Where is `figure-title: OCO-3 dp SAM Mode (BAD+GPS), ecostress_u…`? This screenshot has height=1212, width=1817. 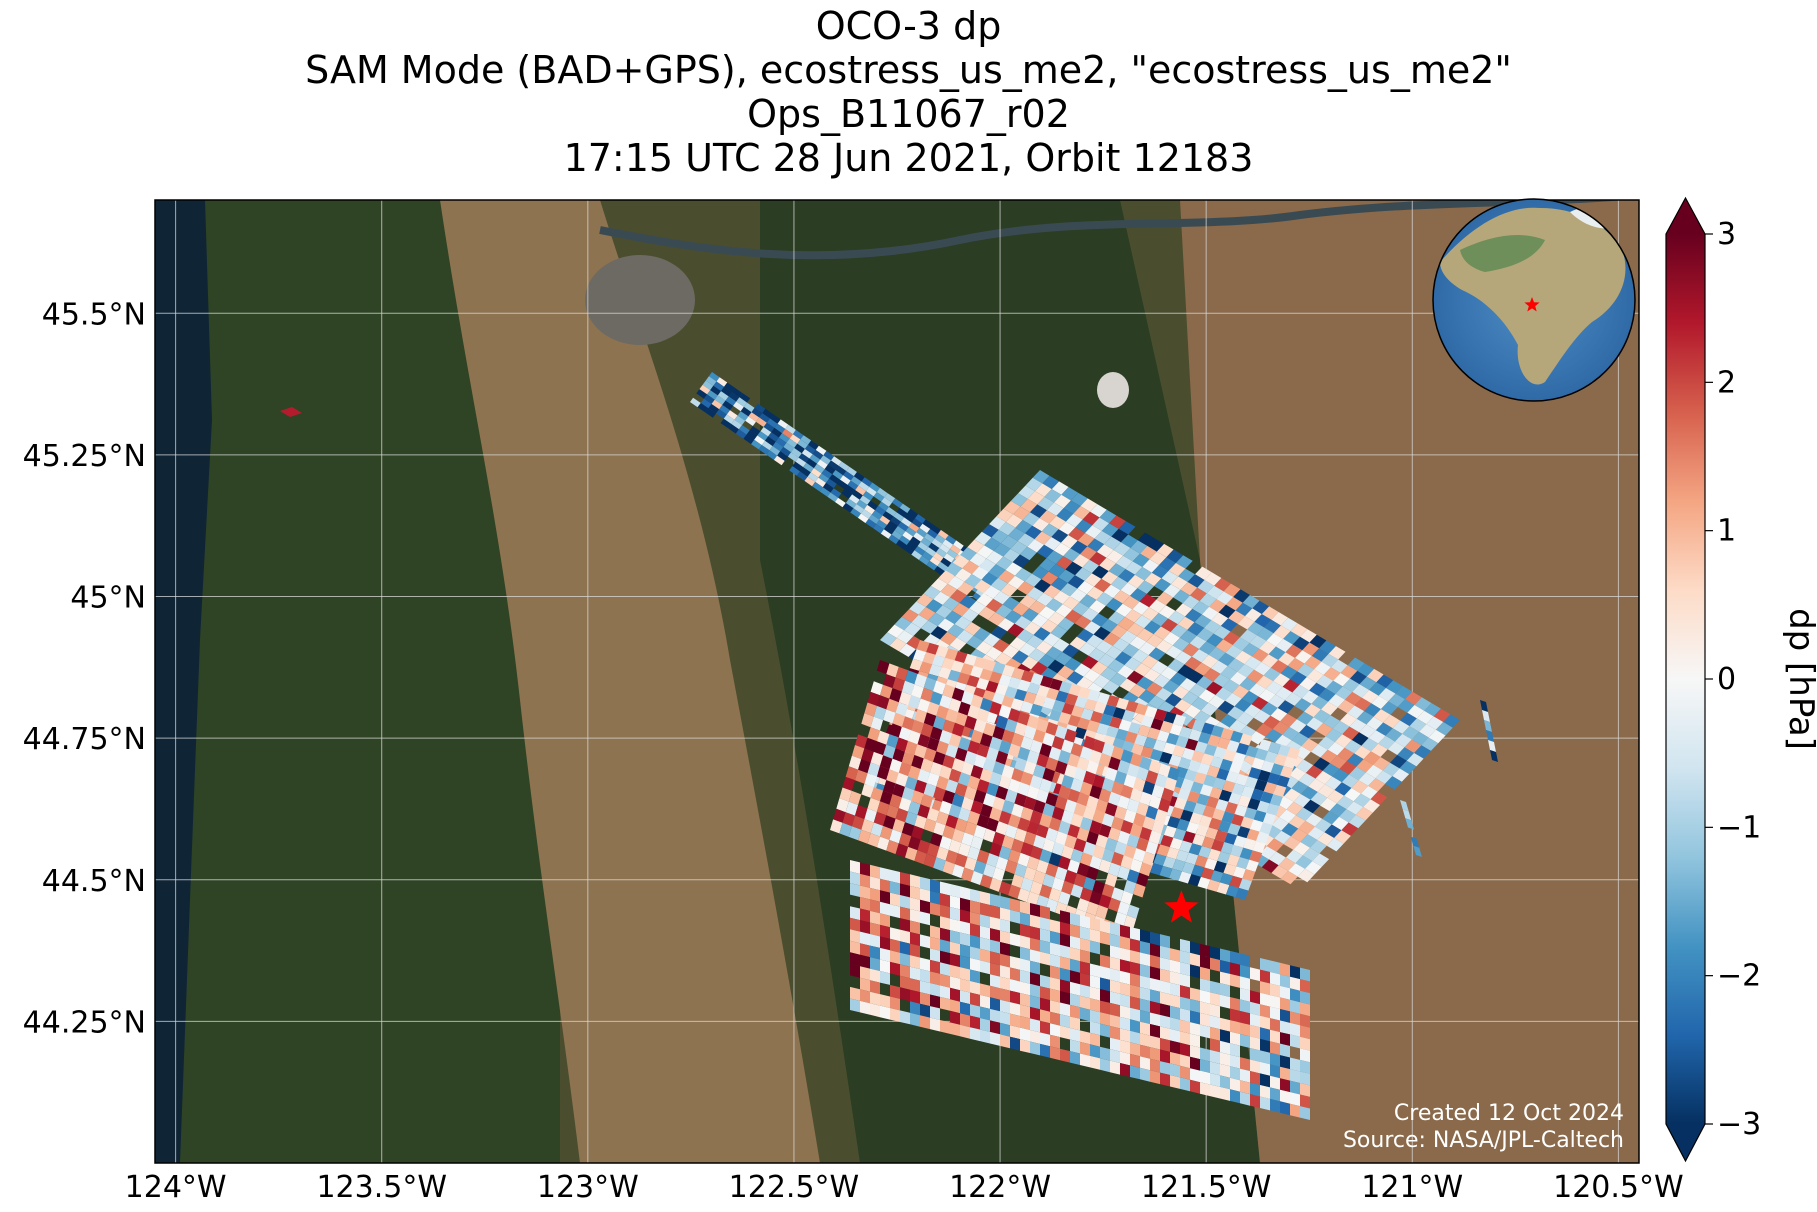 figure-title: OCO-3 dp SAM Mode (BAD+GPS), ecostress_u… is located at coordinates (908, 92).